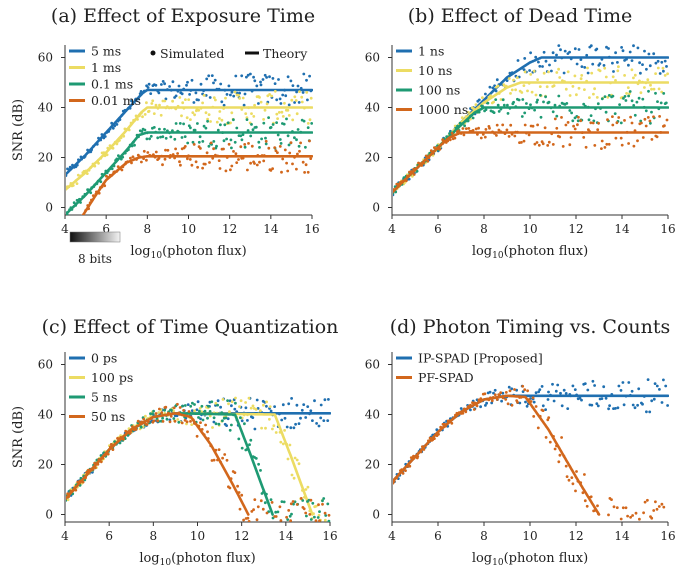  I want to click on y-tick-label: 20, so click(45, 465).